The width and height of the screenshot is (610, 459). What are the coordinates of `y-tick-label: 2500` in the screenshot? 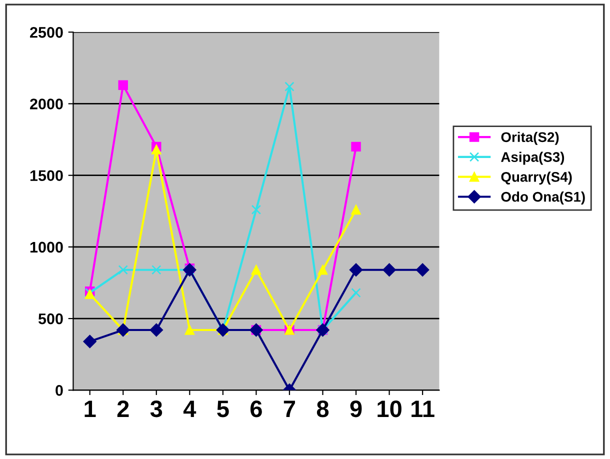 It's located at (46, 32).